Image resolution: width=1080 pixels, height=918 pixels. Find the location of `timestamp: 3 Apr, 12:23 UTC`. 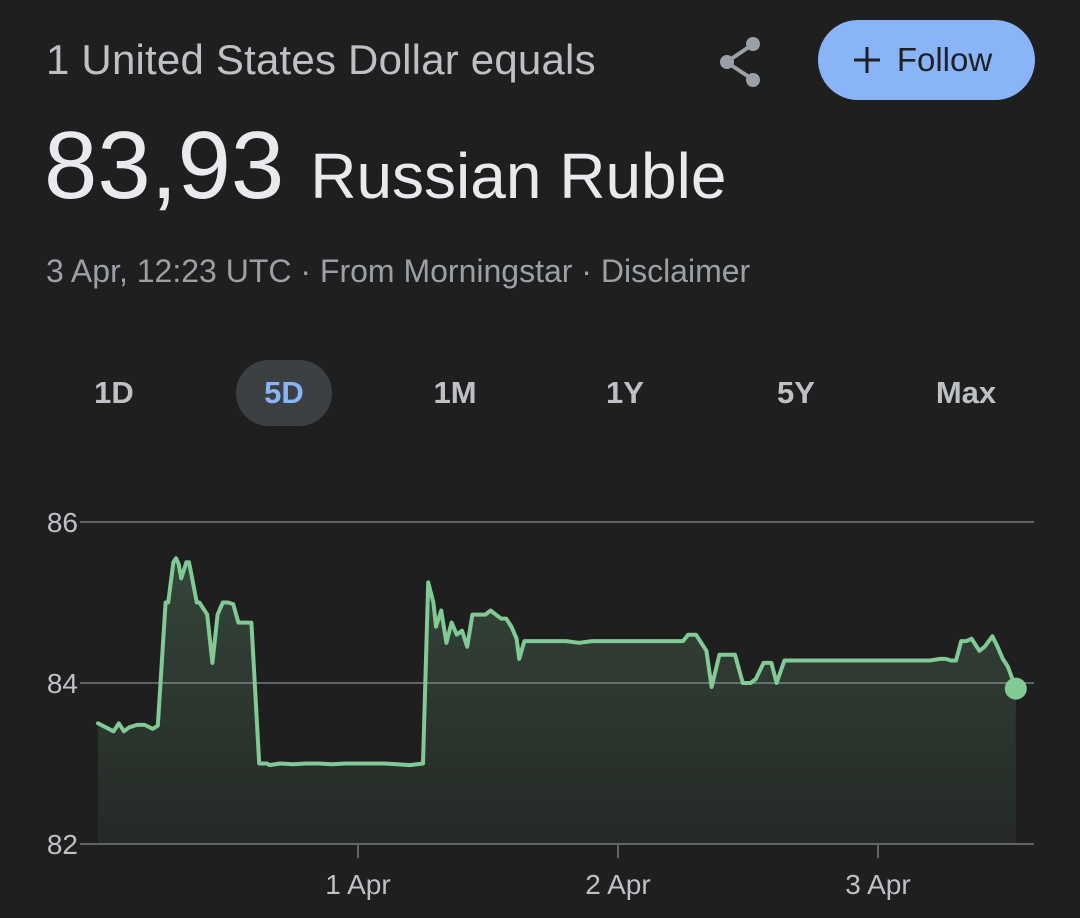

timestamp: 3 Apr, 12:23 UTC is located at coordinates (169, 271).